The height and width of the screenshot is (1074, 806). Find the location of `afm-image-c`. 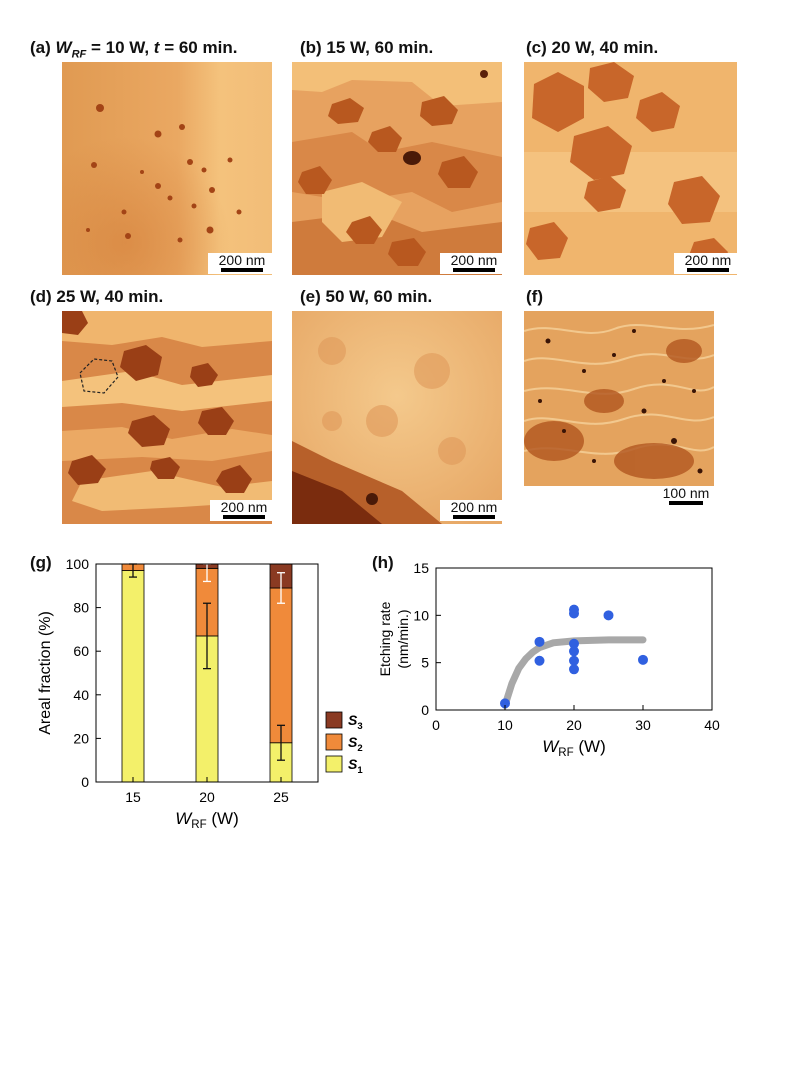

afm-image-c is located at coordinates (630, 168).